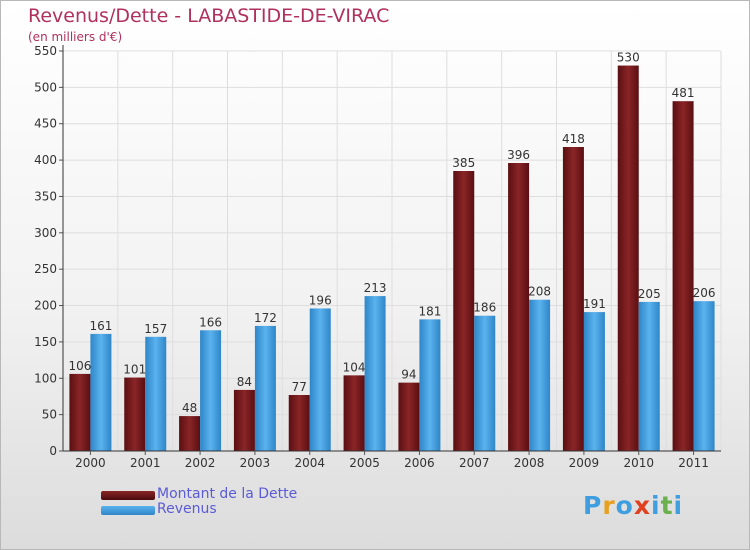 This screenshot has width=750, height=550. Describe the element at coordinates (419, 463) in the screenshot. I see `x-tick-label: 2006` at that location.